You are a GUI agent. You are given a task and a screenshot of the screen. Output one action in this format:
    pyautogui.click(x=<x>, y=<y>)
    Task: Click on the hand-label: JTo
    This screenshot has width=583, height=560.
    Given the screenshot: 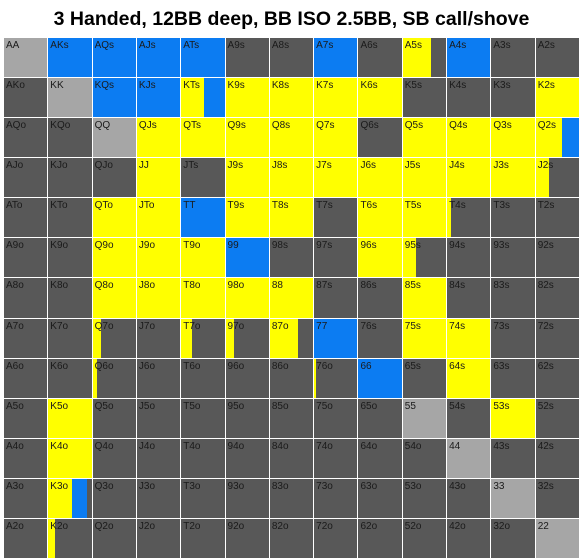 What is the action you would take?
    pyautogui.click(x=146, y=206)
    